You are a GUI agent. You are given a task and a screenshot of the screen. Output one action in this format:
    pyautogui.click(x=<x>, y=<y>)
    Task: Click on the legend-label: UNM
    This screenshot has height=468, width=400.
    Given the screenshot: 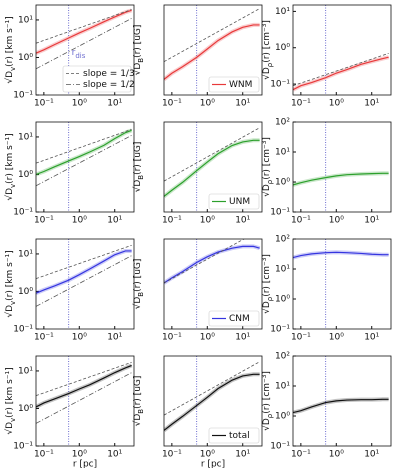 What is the action you would take?
    pyautogui.click(x=239, y=202)
    